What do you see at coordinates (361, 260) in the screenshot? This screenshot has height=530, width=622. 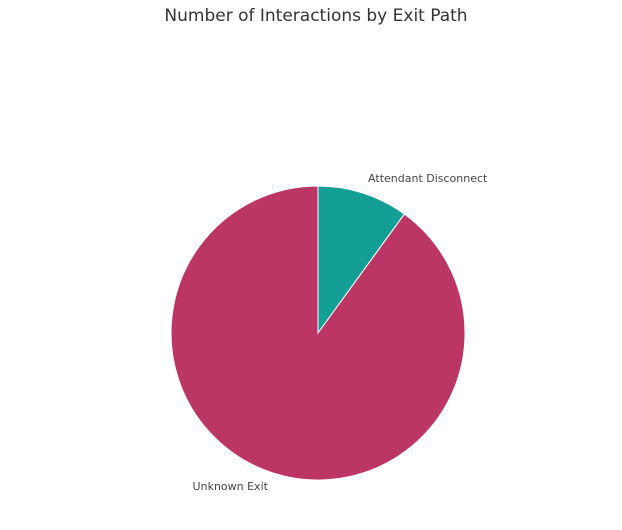 I see `pie-slice` at bounding box center [361, 260].